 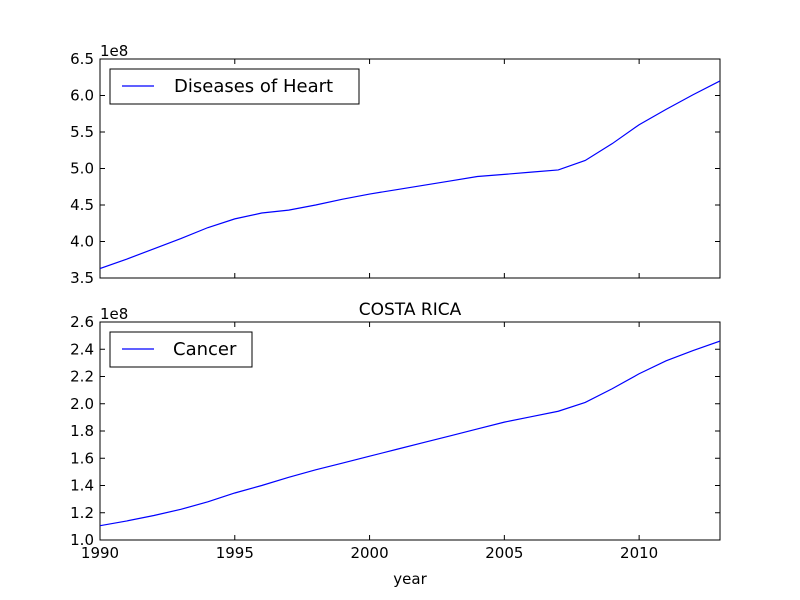 I want to click on cancer-y-tick-label: 1.0, so click(x=82, y=540).